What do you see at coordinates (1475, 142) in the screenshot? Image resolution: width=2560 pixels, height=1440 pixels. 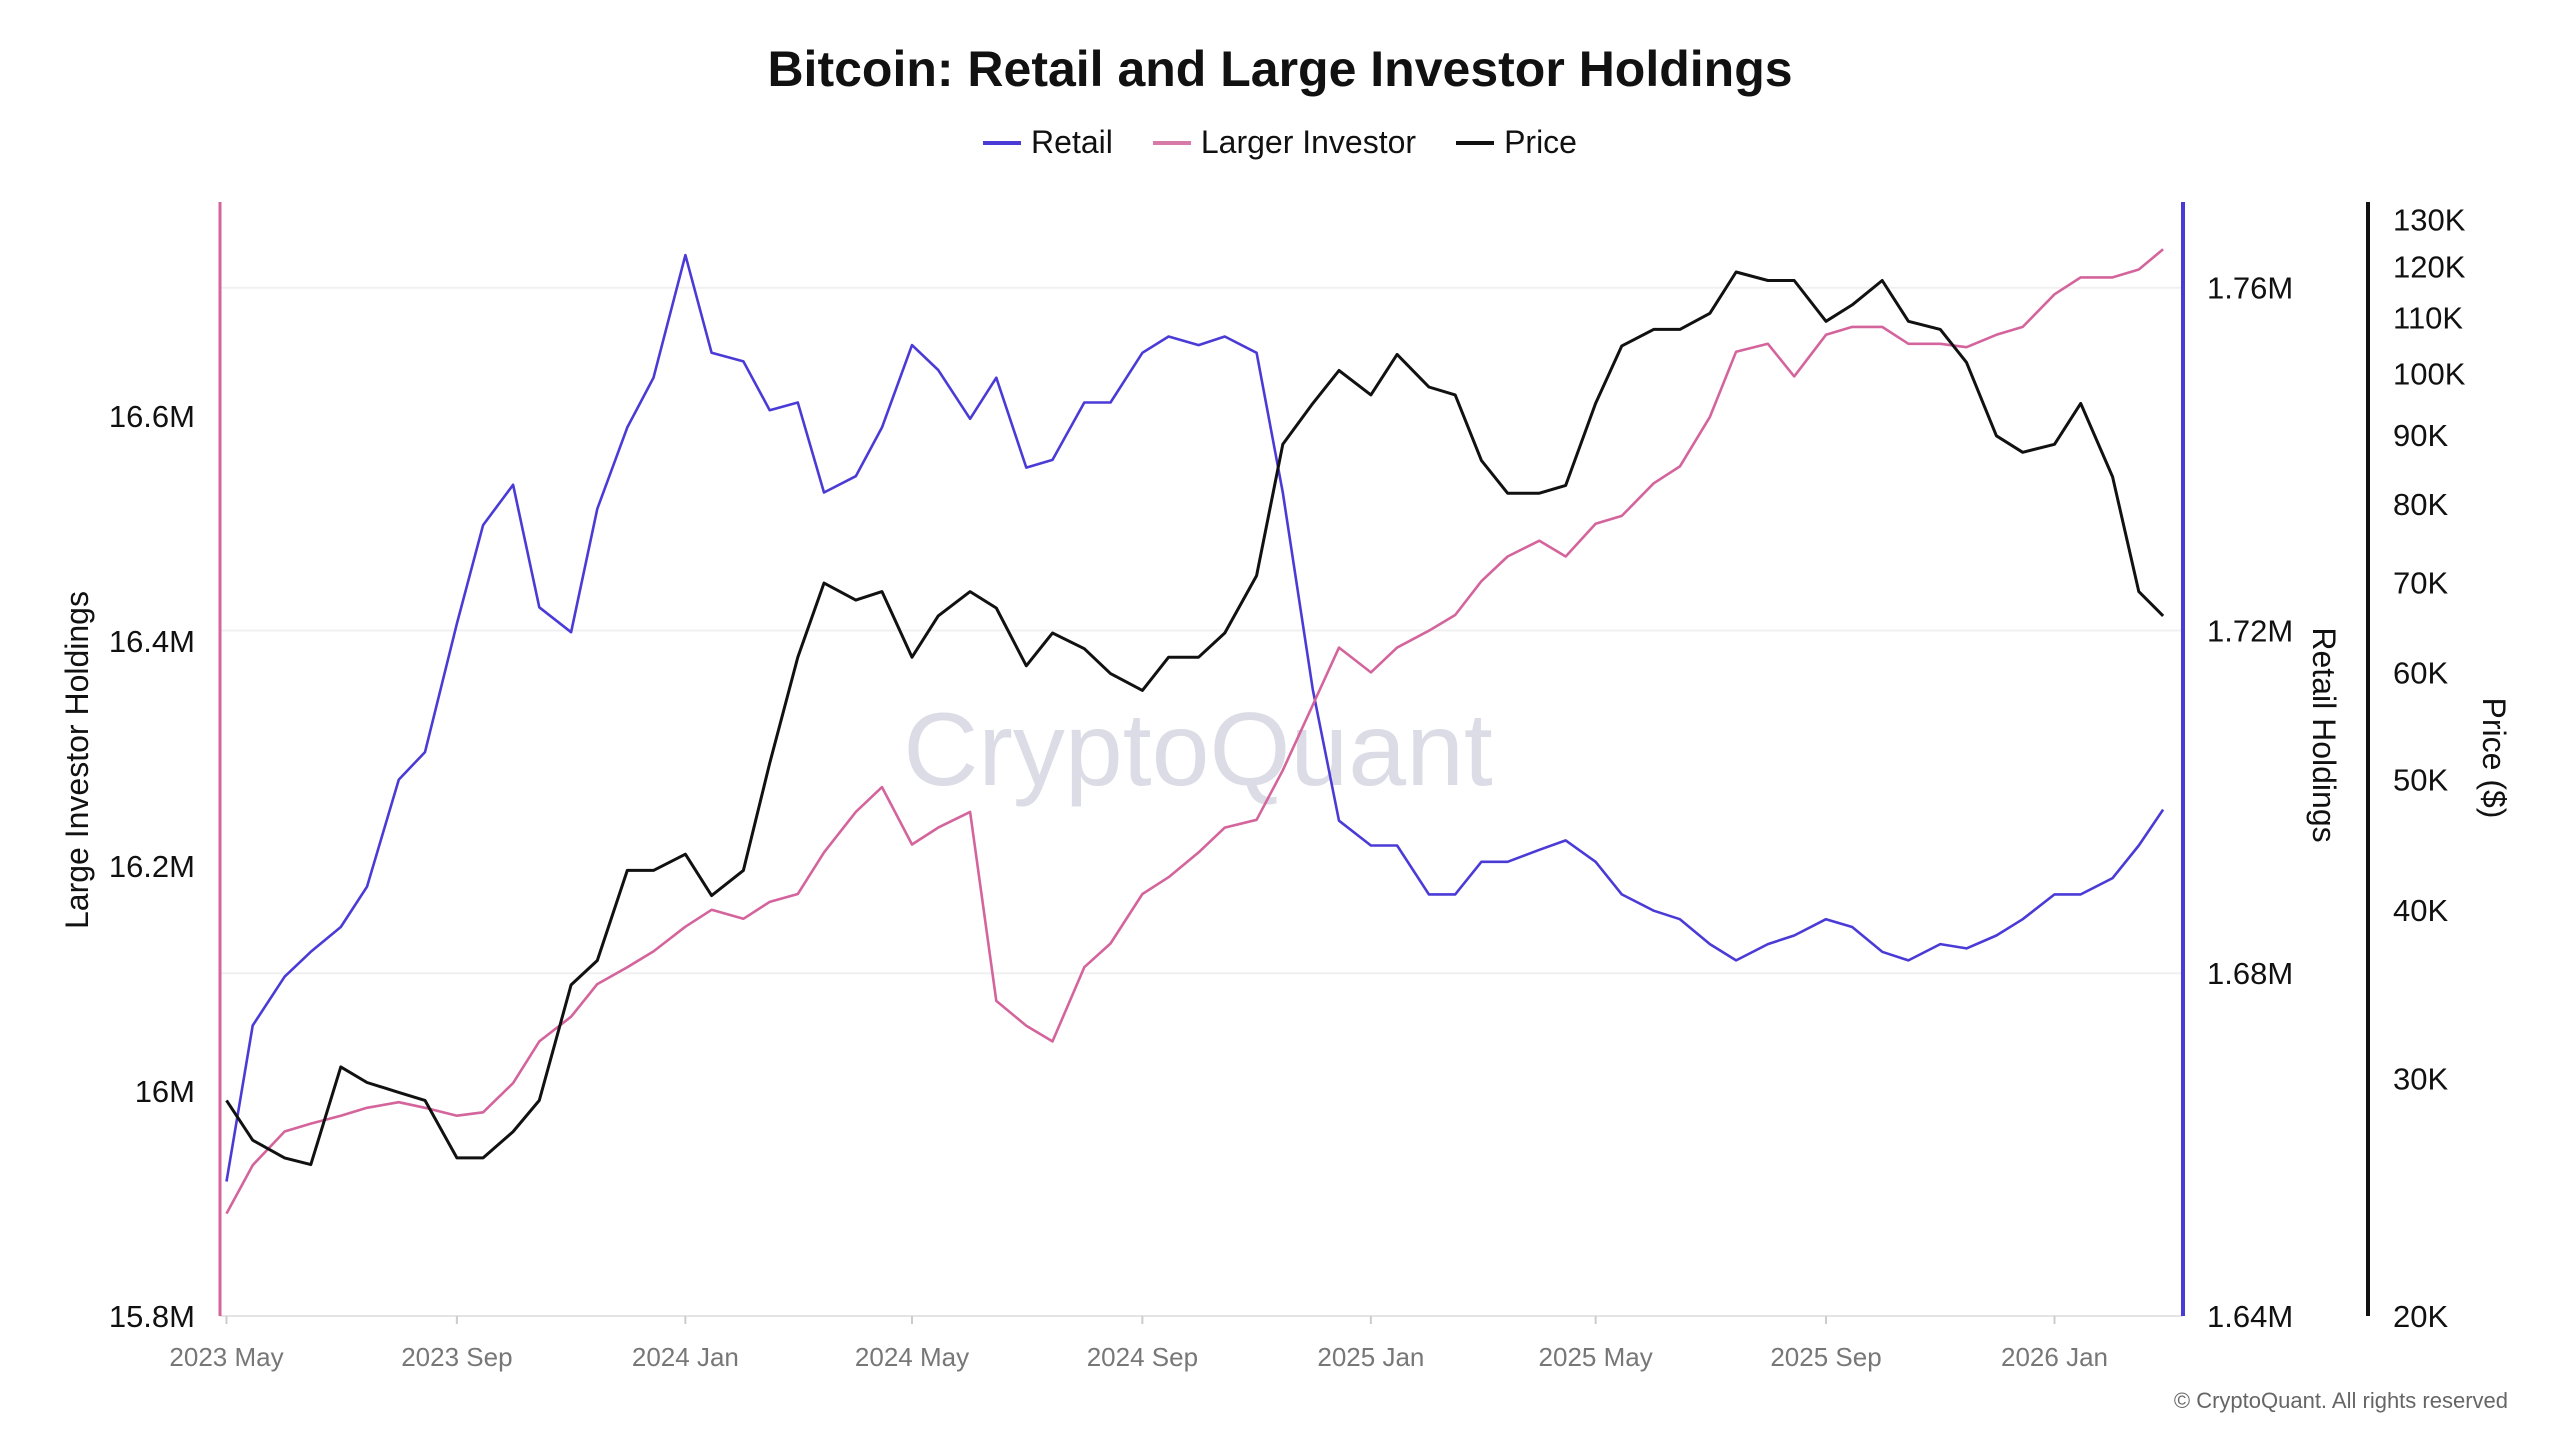 I see `legend-swatch-price` at bounding box center [1475, 142].